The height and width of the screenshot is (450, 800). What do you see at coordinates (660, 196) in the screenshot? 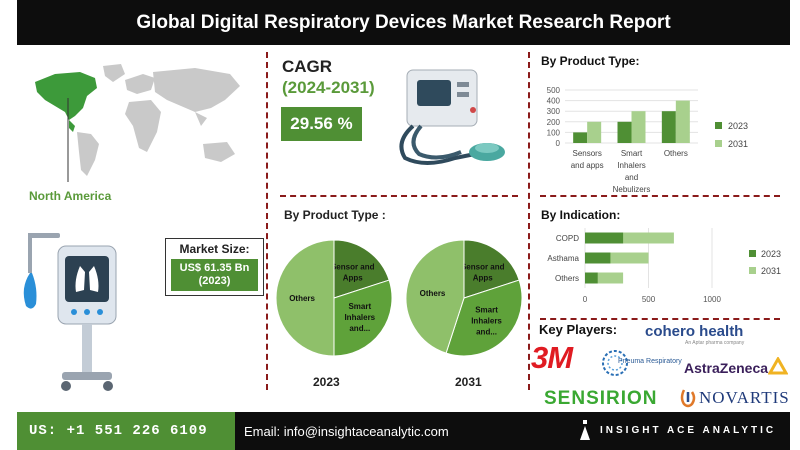
I see `divider-right-h1` at bounding box center [660, 196].